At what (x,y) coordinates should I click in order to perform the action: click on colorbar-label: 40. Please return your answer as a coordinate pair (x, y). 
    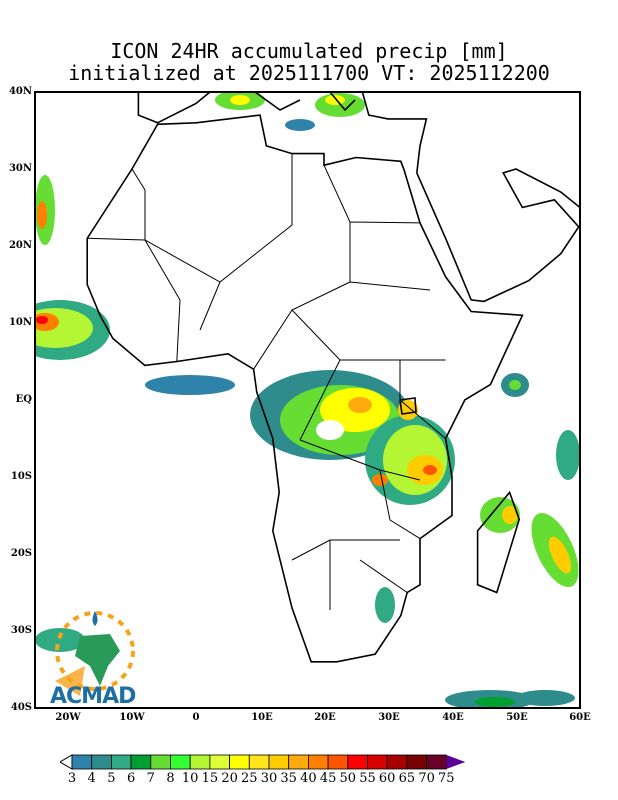
    Looking at the image, I should click on (308, 778).